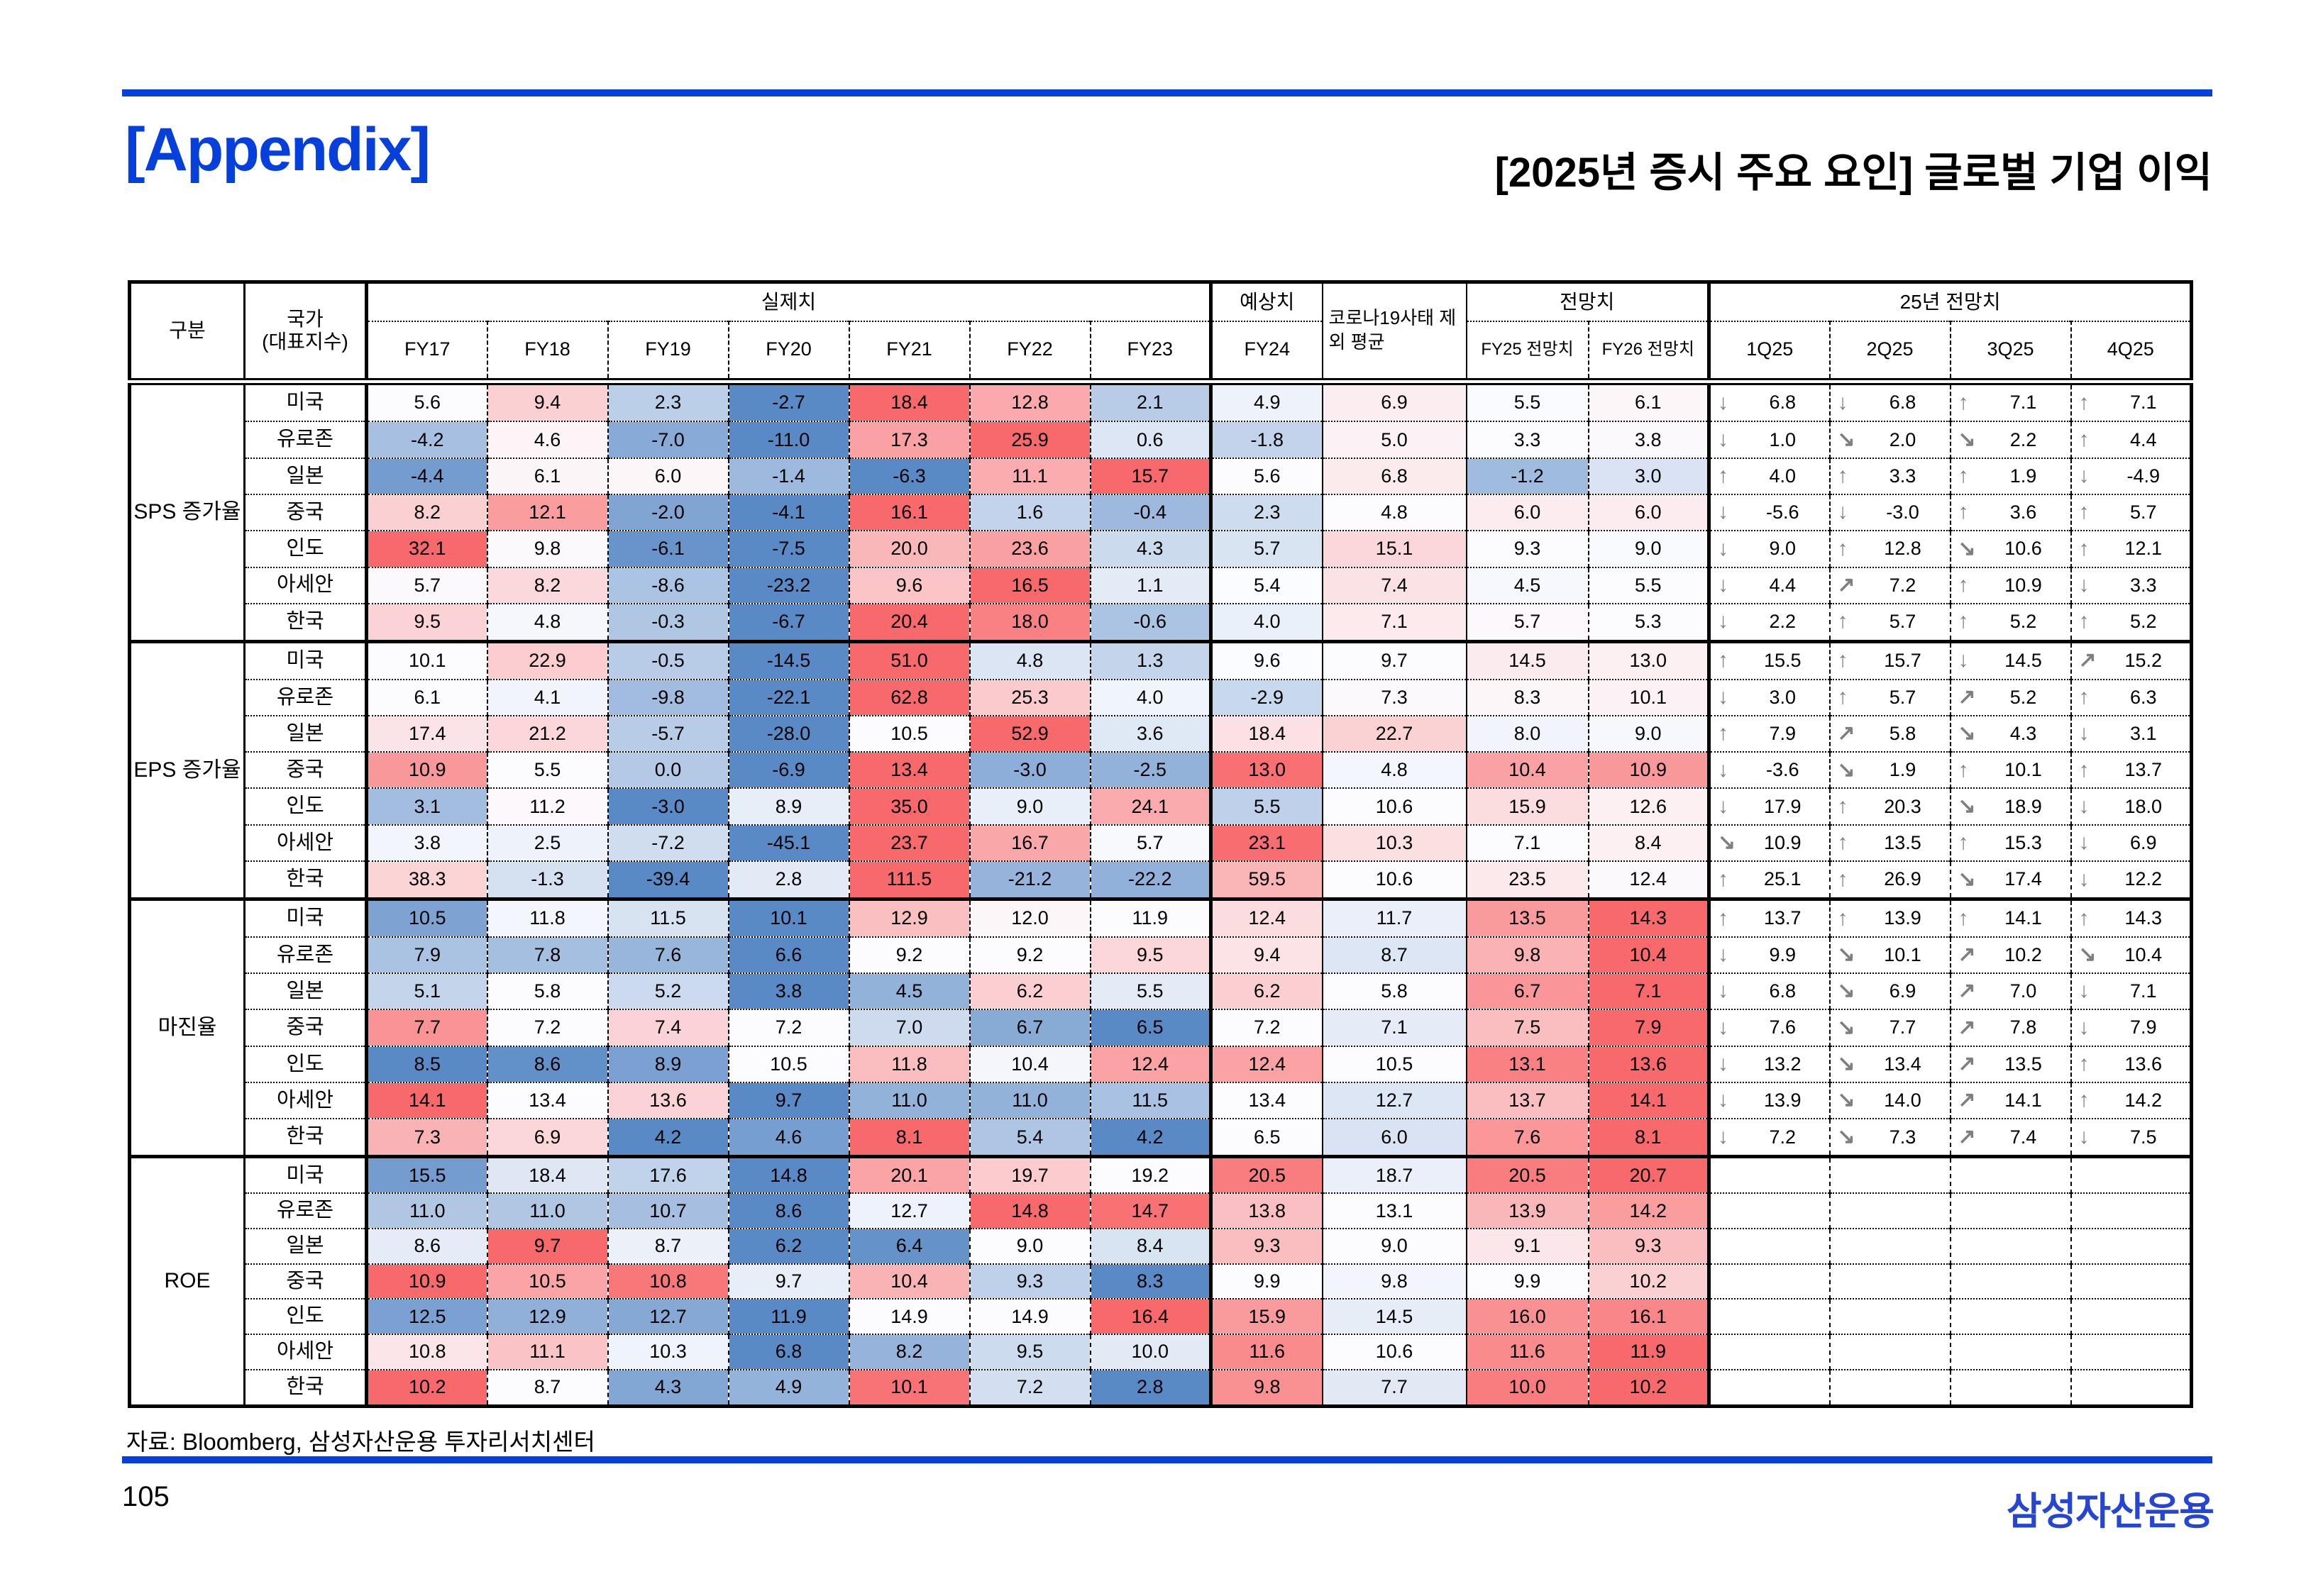 Image resolution: width=2306 pixels, height=1596 pixels. What do you see at coordinates (427, 881) in the screenshot?
I see `value-cell: 38.3` at bounding box center [427, 881].